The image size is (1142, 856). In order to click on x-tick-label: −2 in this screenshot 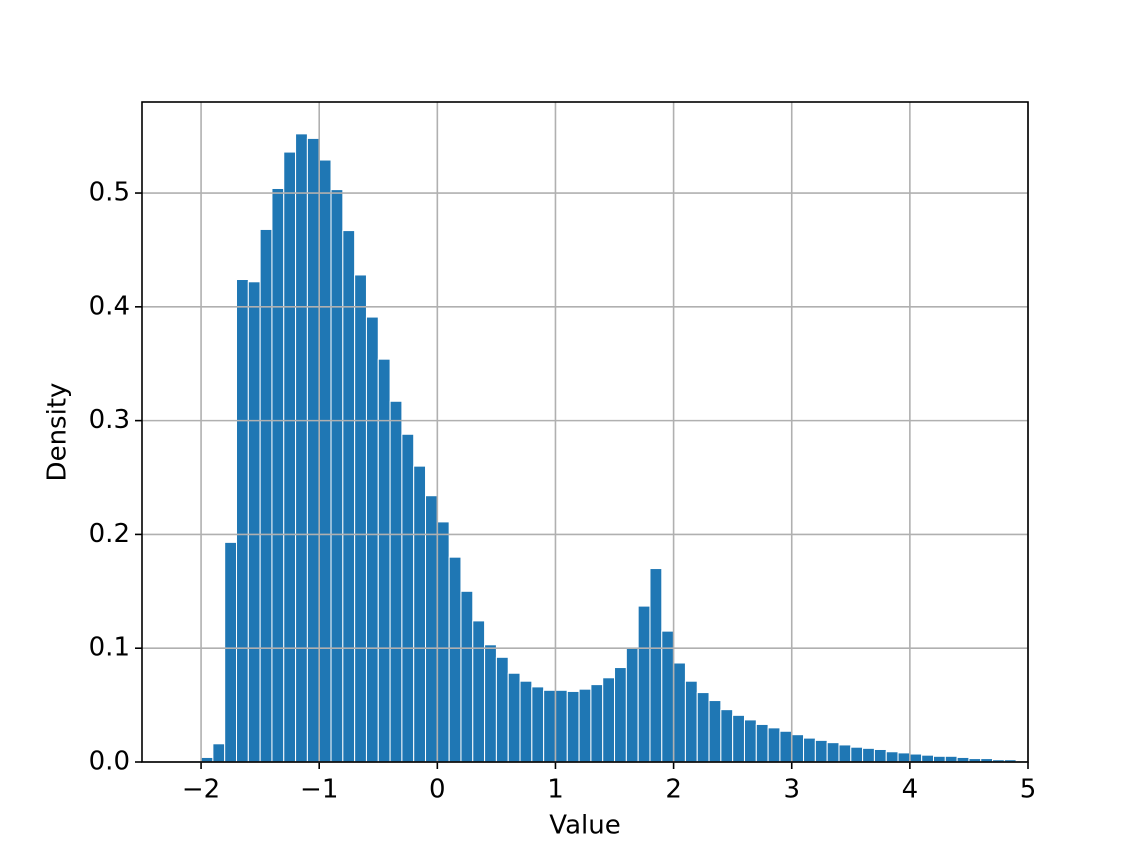, I will do `click(201, 790)`.